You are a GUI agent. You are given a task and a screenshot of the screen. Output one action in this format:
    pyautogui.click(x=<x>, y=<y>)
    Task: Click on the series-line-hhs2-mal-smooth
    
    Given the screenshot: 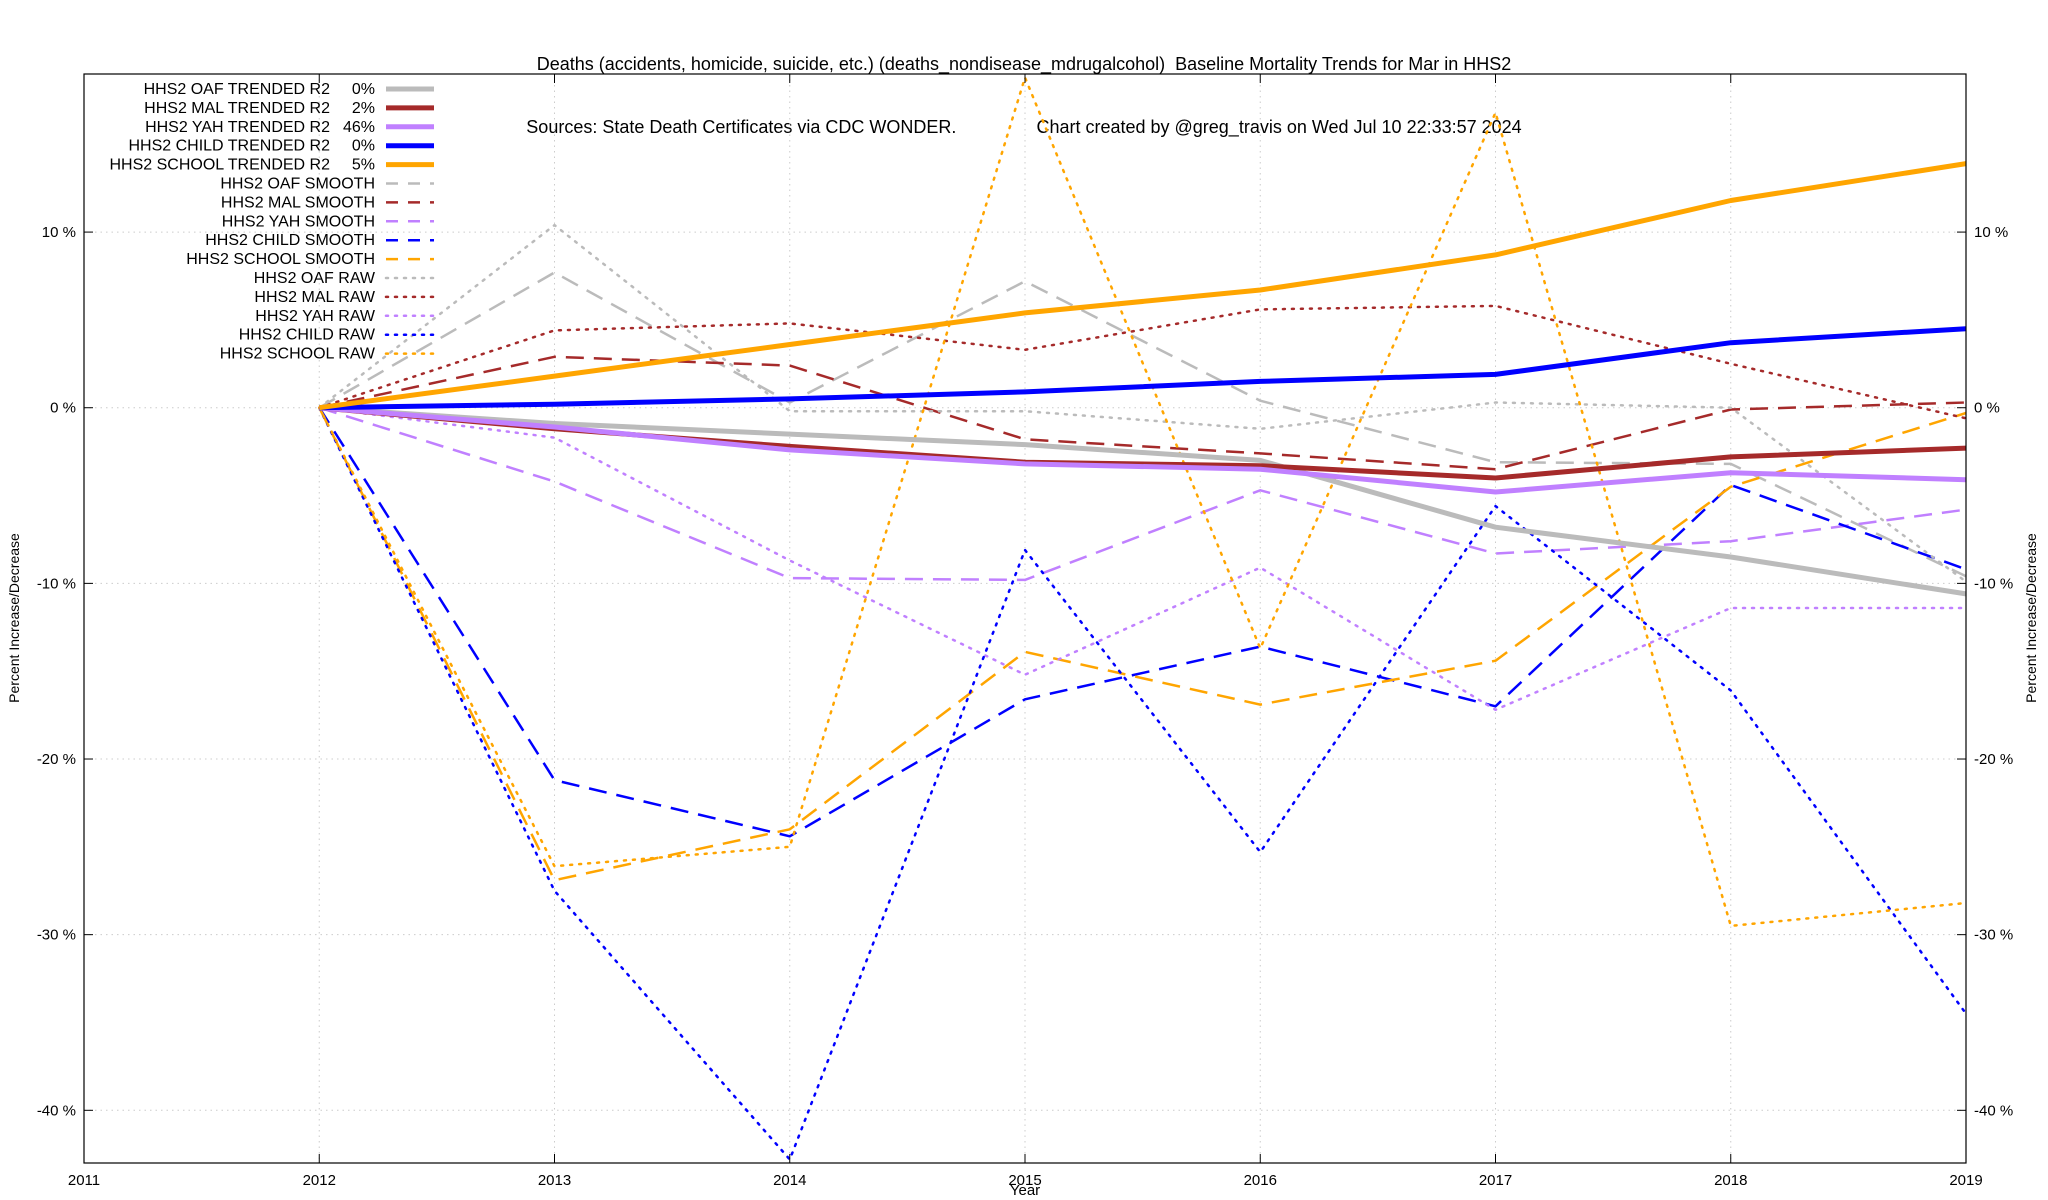 What is the action you would take?
    pyautogui.click(x=1143, y=413)
    